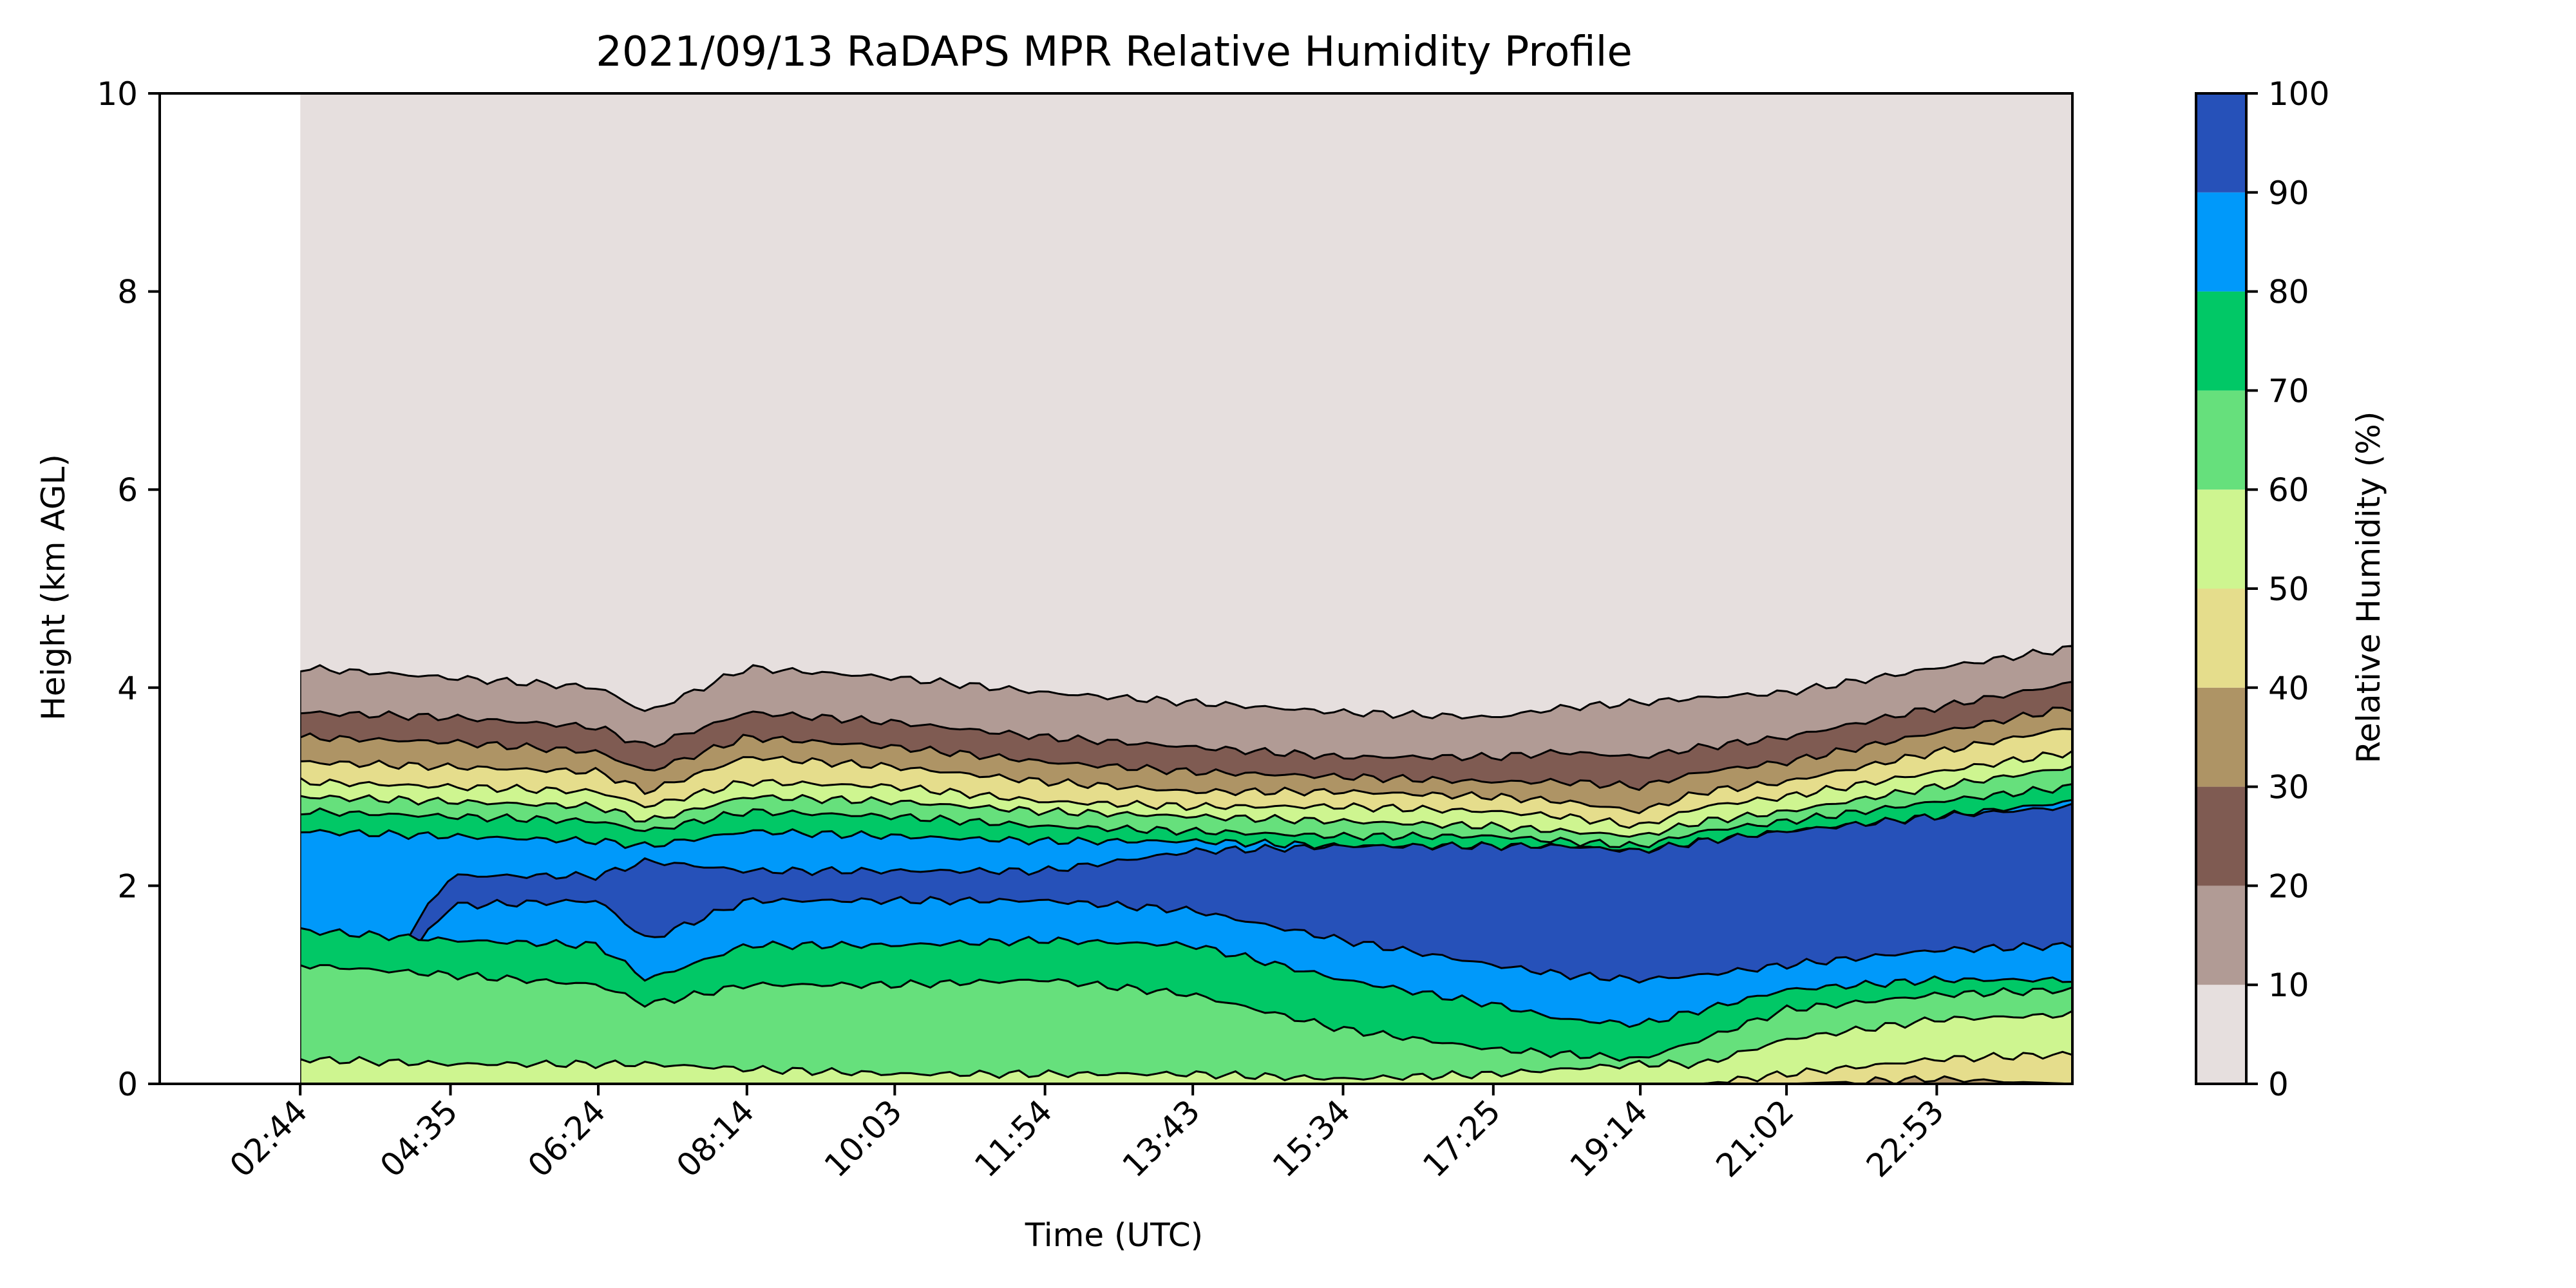  What do you see at coordinates (1905, 1138) in the screenshot?
I see `x-tick-label: 22:53` at bounding box center [1905, 1138].